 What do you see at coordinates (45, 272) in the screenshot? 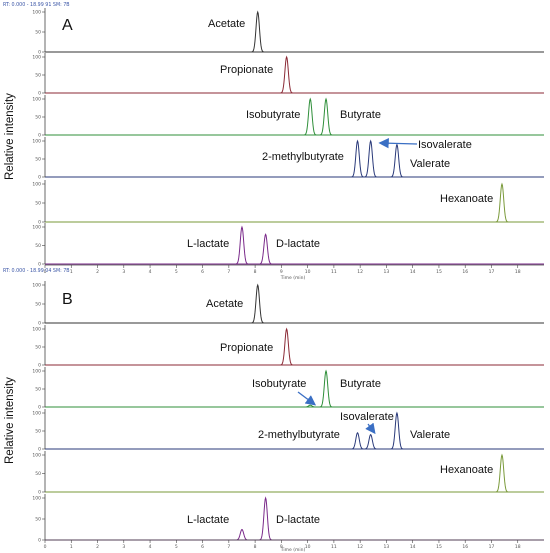
I see `x-tick-label: 0` at bounding box center [45, 272].